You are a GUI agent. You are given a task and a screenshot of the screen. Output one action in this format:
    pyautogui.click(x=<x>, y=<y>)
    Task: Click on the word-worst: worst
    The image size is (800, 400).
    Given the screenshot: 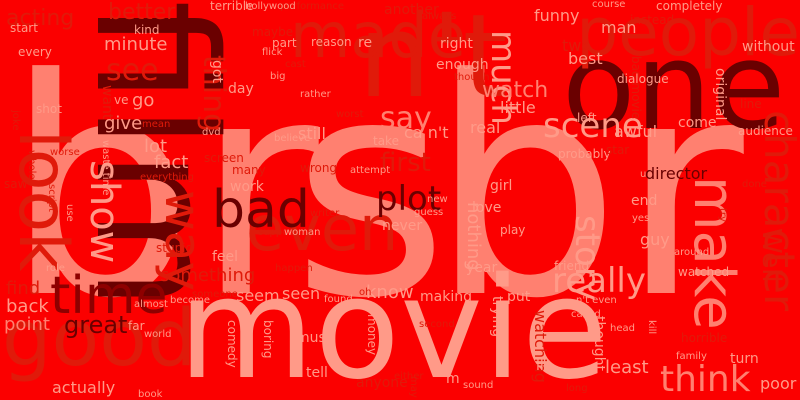 What is the action you would take?
    pyautogui.click(x=350, y=114)
    